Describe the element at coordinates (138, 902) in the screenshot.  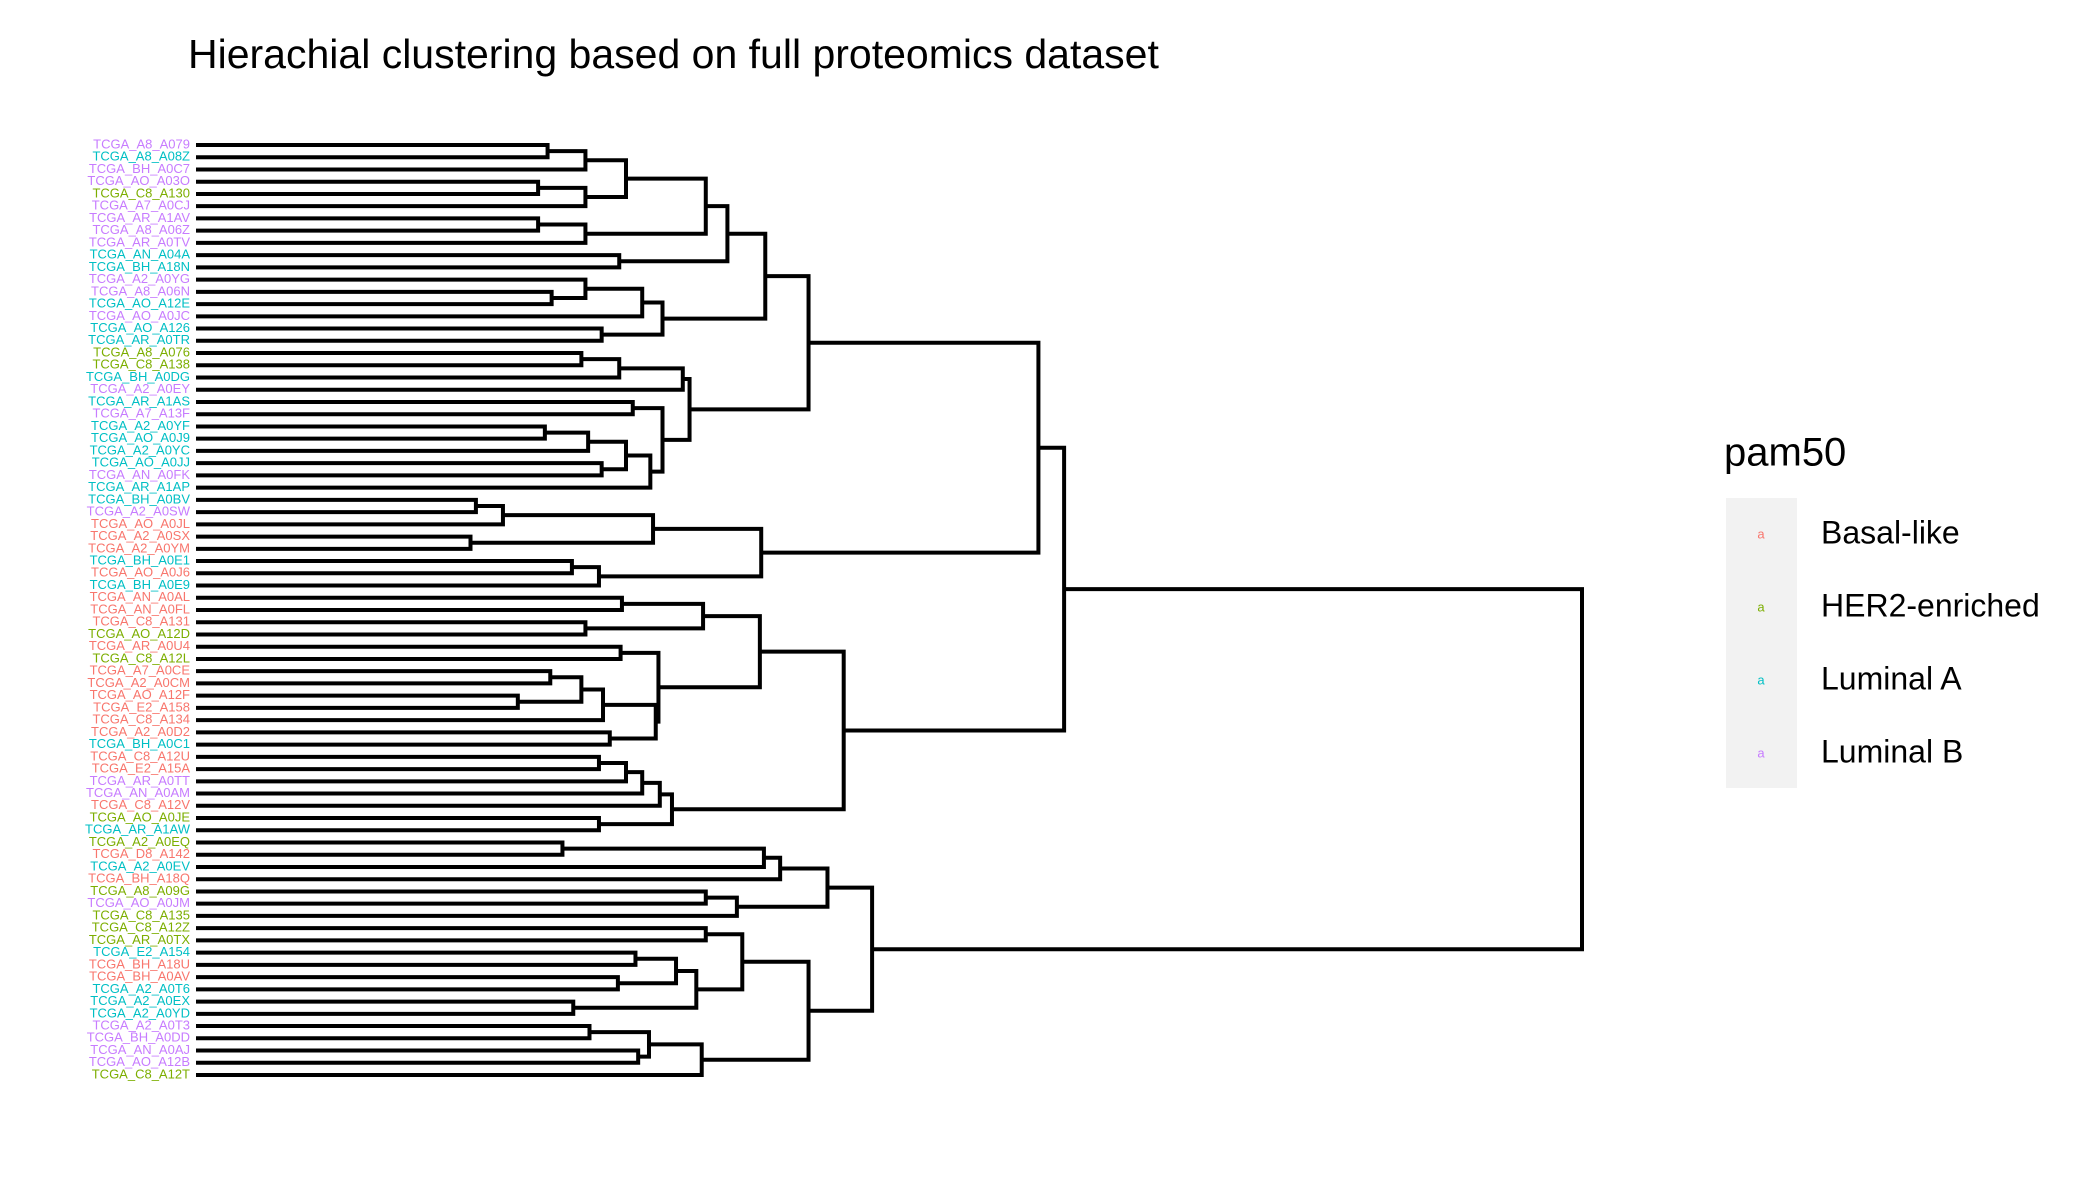
I see `leaf-label: TCGA_AO_A0JM` at that location.